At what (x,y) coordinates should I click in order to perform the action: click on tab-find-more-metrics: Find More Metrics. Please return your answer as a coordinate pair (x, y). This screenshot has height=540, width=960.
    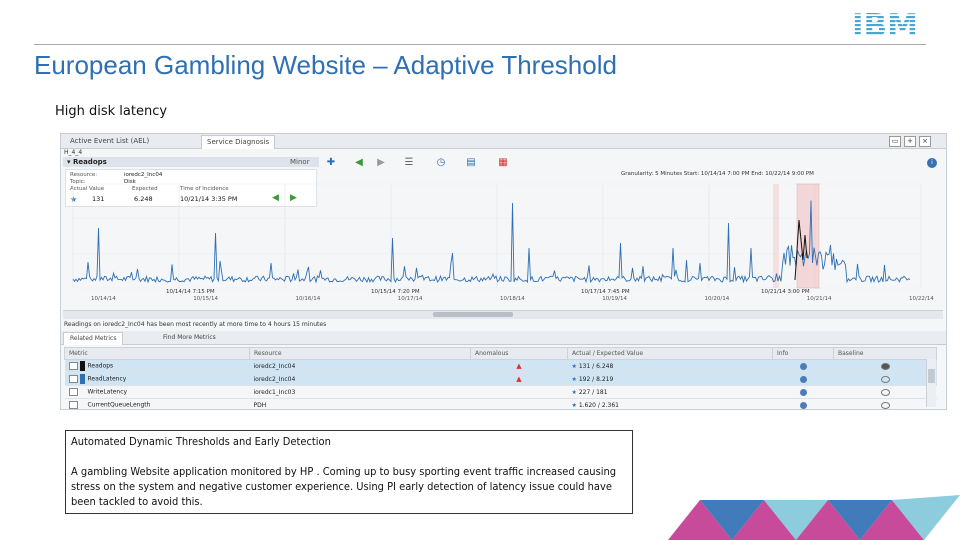
    Looking at the image, I should click on (189, 337).